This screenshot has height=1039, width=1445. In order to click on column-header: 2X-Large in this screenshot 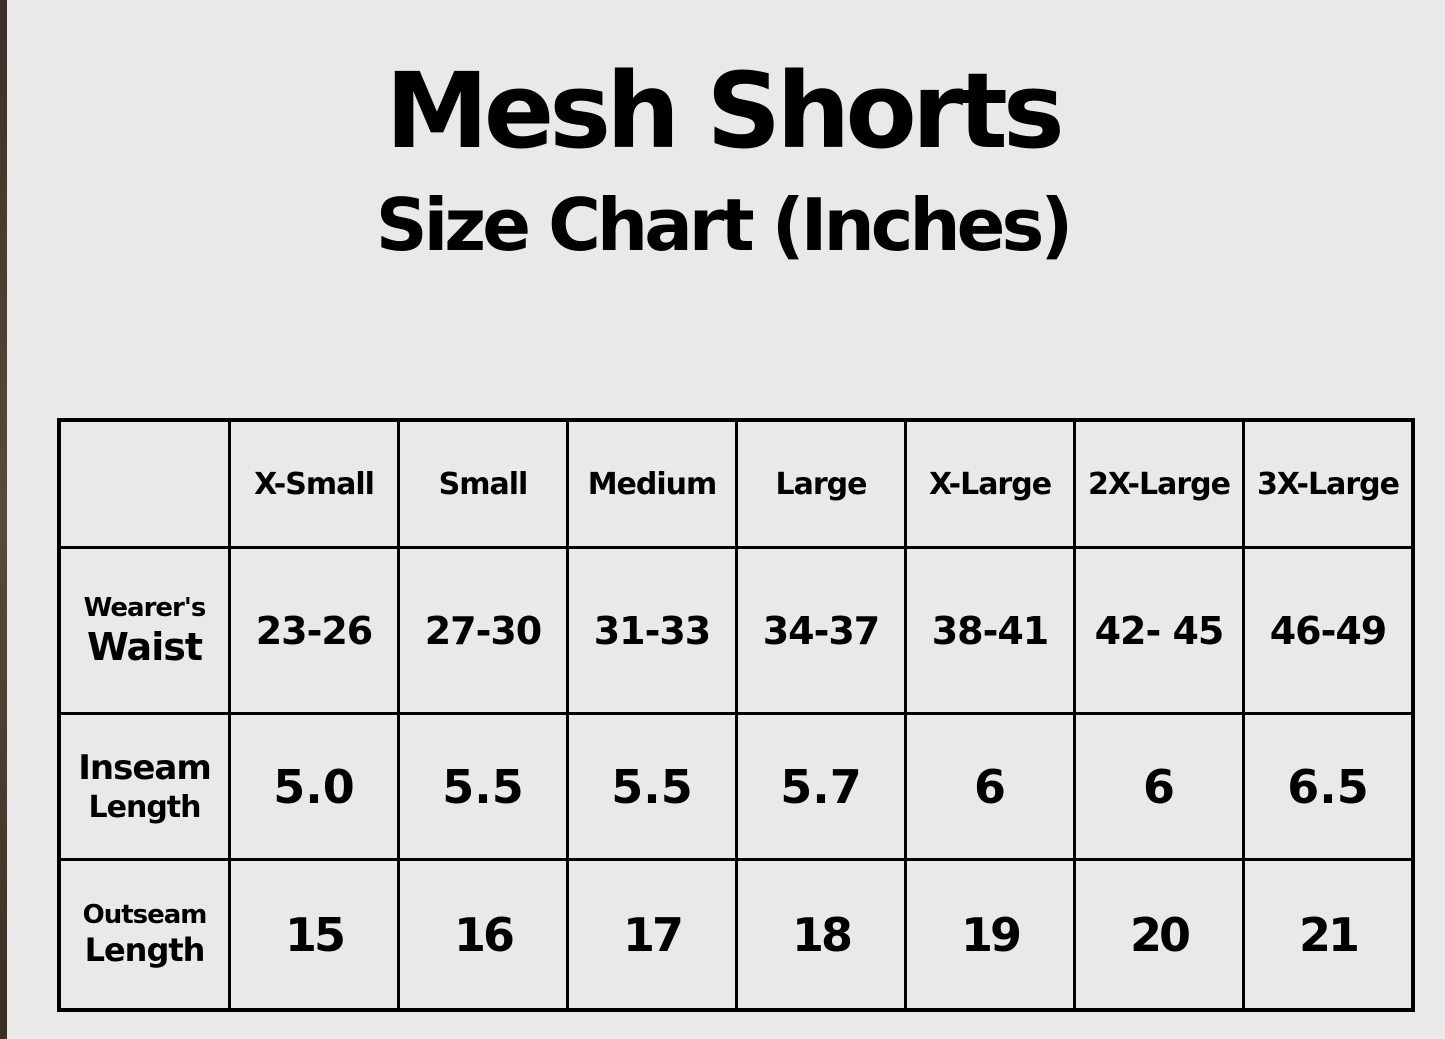, I will do `click(1159, 483)`.